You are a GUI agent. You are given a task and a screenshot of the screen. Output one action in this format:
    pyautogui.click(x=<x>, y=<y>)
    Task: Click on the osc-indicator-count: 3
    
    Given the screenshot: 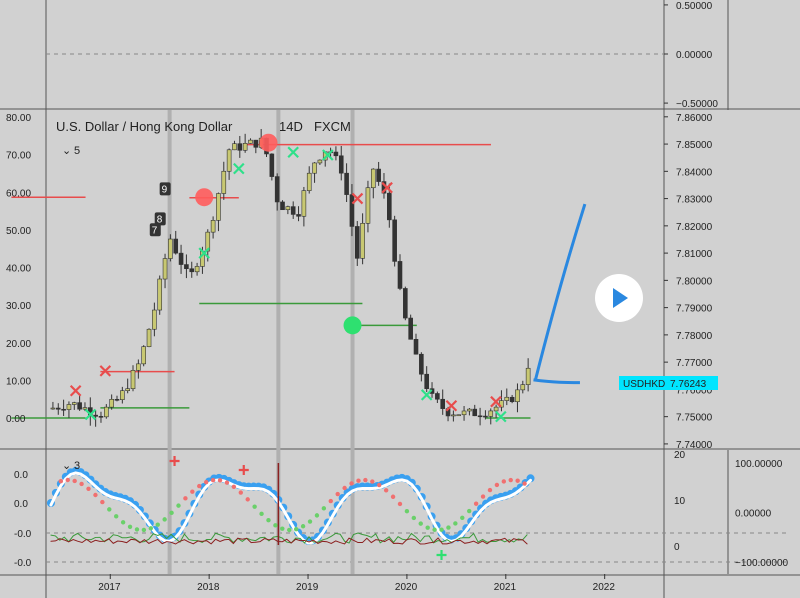 What is the action you would take?
    pyautogui.click(x=77, y=466)
    